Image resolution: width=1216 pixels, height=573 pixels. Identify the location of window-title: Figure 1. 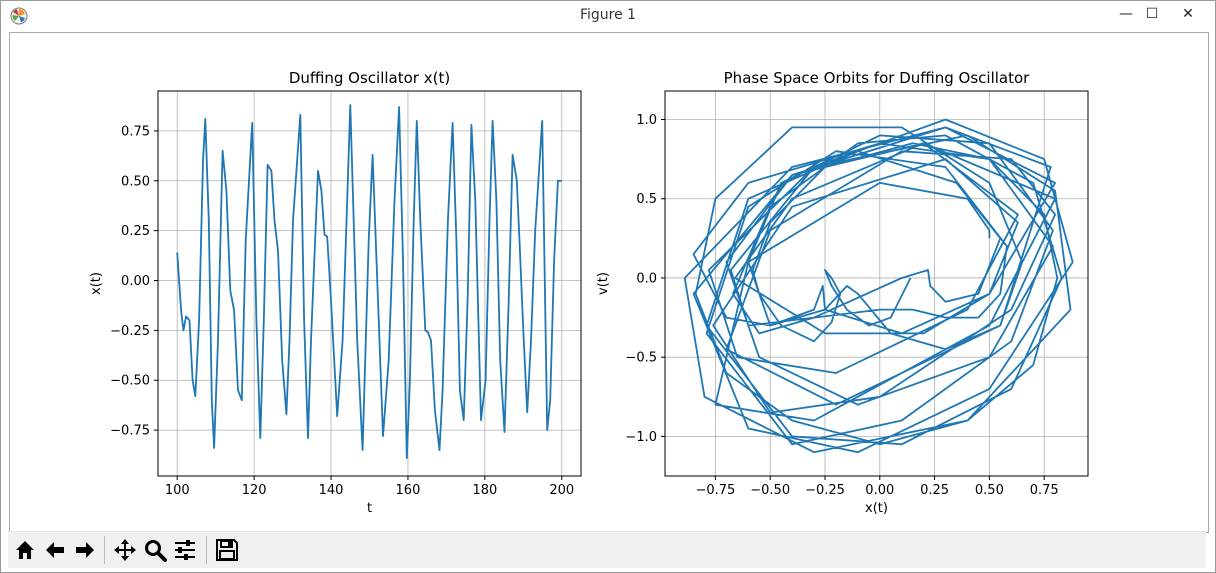
(608, 15).